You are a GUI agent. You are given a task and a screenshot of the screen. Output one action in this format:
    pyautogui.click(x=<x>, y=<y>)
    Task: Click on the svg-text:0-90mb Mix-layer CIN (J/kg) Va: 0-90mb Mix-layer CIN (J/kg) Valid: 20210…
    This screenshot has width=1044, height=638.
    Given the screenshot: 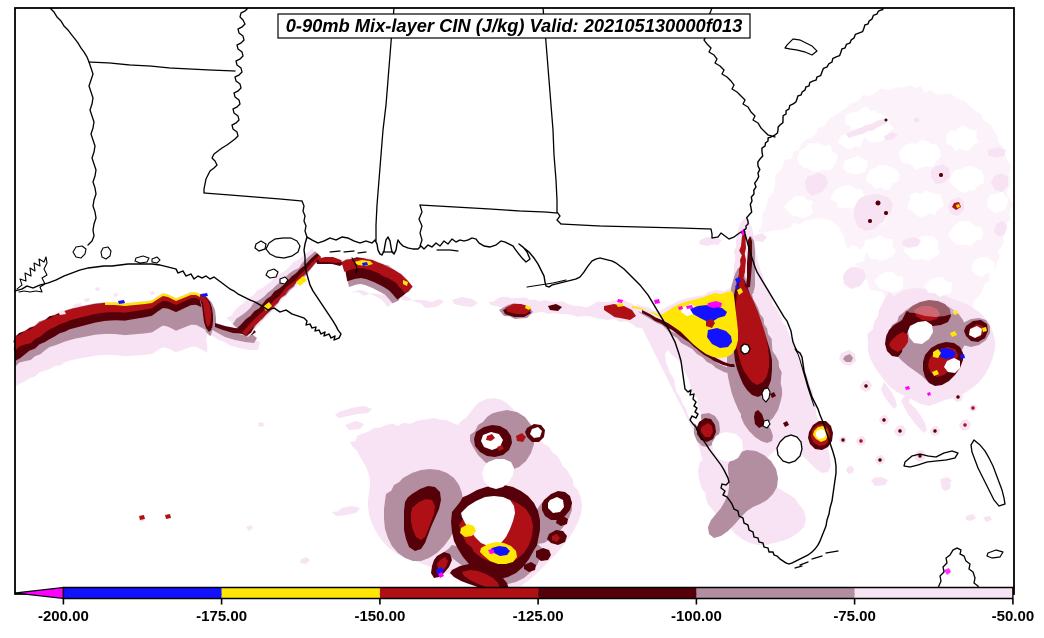 What is the action you would take?
    pyautogui.click(x=514, y=25)
    